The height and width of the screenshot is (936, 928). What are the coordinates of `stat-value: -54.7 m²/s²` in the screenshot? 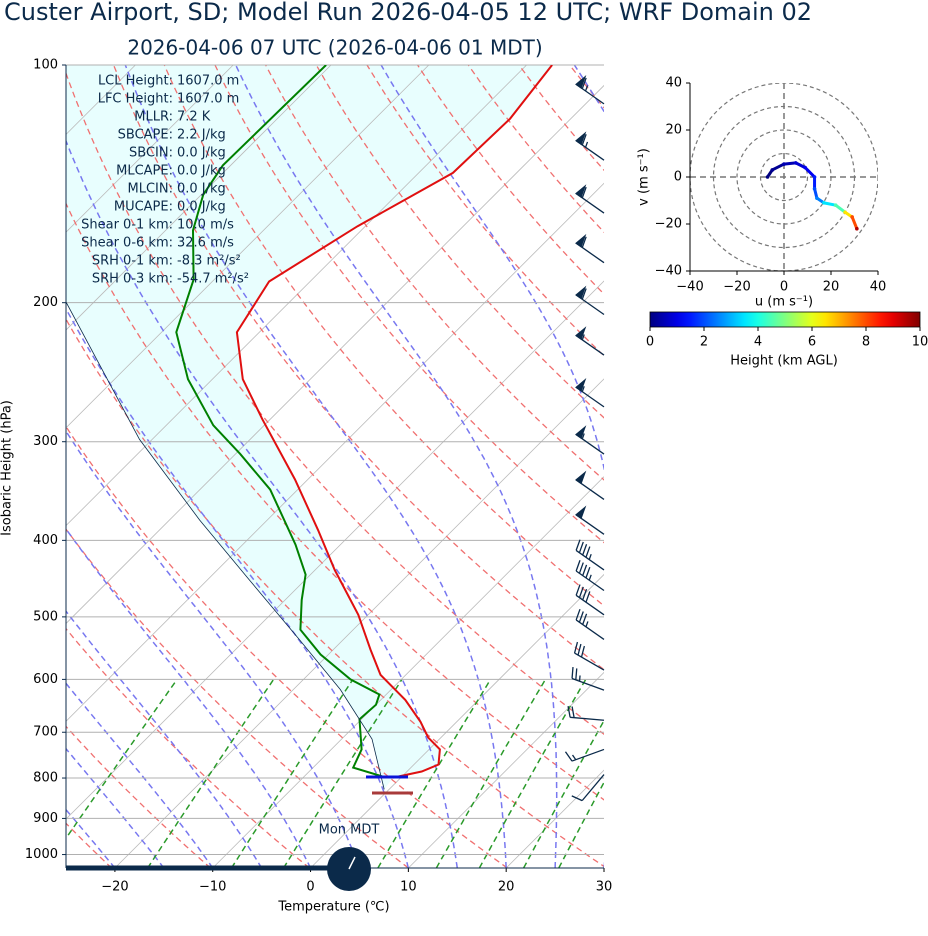 It's located at (213, 279).